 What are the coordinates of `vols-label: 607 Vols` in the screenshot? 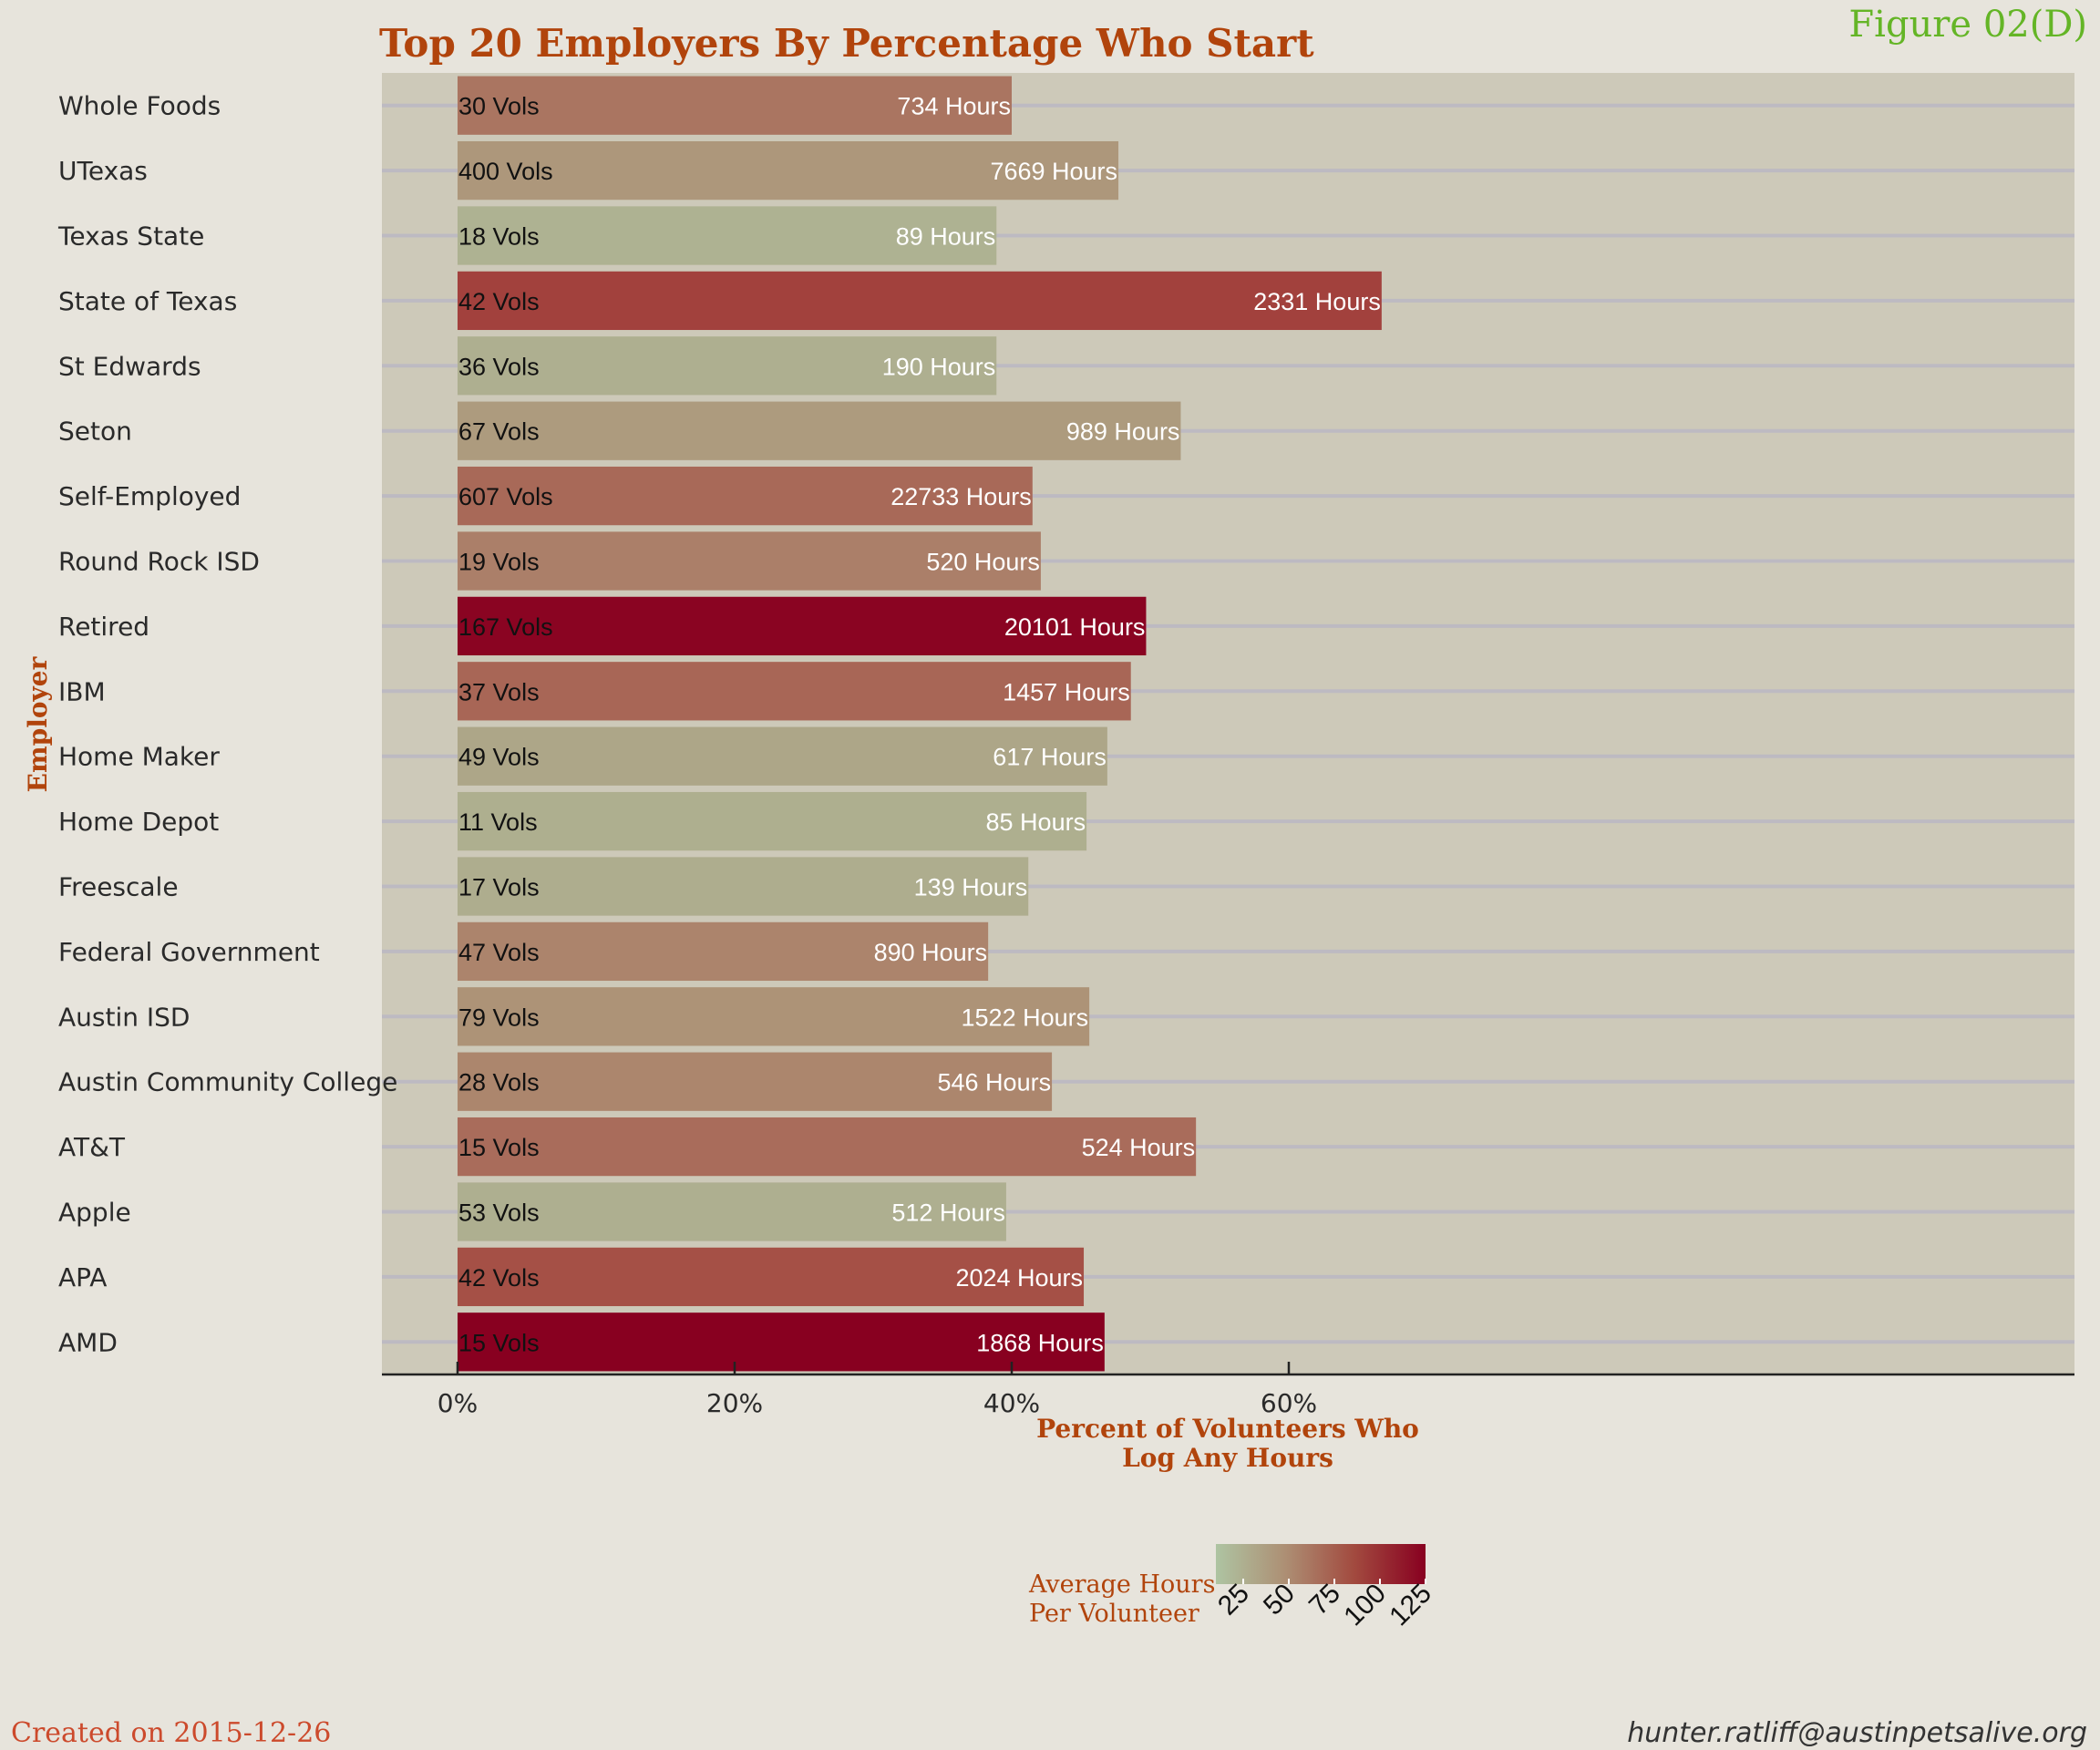 It's located at (505, 497).